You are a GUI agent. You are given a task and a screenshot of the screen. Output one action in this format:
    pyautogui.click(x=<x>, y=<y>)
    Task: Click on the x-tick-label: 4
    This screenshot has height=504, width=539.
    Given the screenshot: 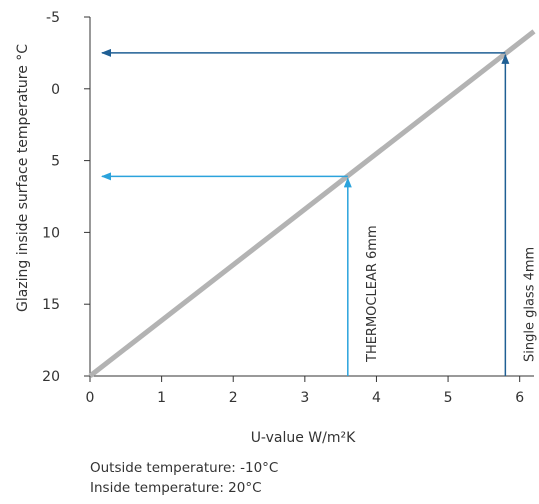 What is the action you would take?
    pyautogui.click(x=376, y=398)
    